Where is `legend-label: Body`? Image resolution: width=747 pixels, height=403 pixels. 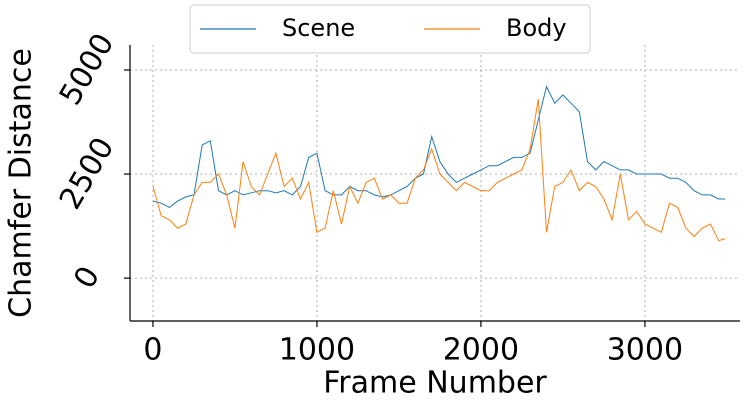
legend-label: Body is located at coordinates (536, 28).